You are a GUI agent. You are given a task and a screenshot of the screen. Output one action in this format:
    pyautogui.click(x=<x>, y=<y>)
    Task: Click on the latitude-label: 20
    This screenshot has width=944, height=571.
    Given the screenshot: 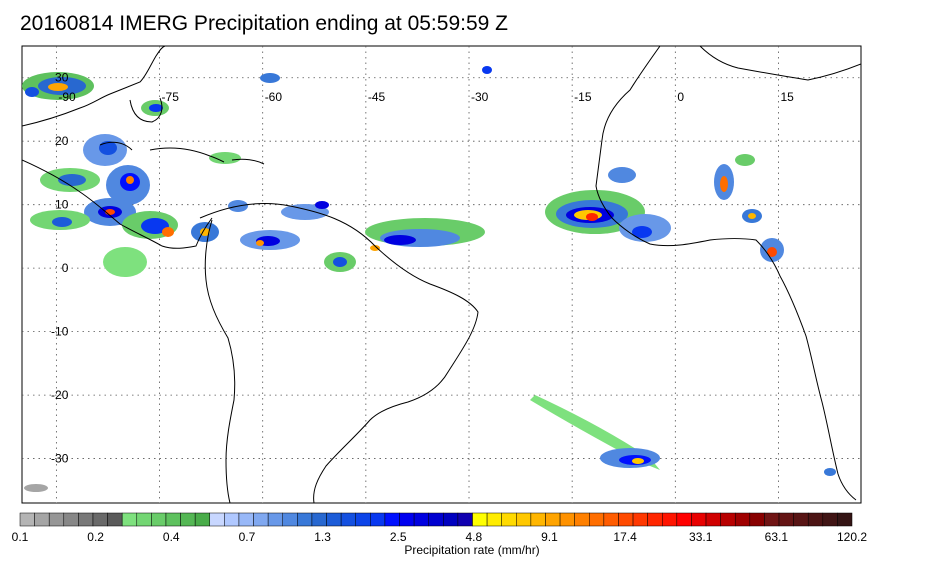 What is the action you would take?
    pyautogui.click(x=62, y=141)
    